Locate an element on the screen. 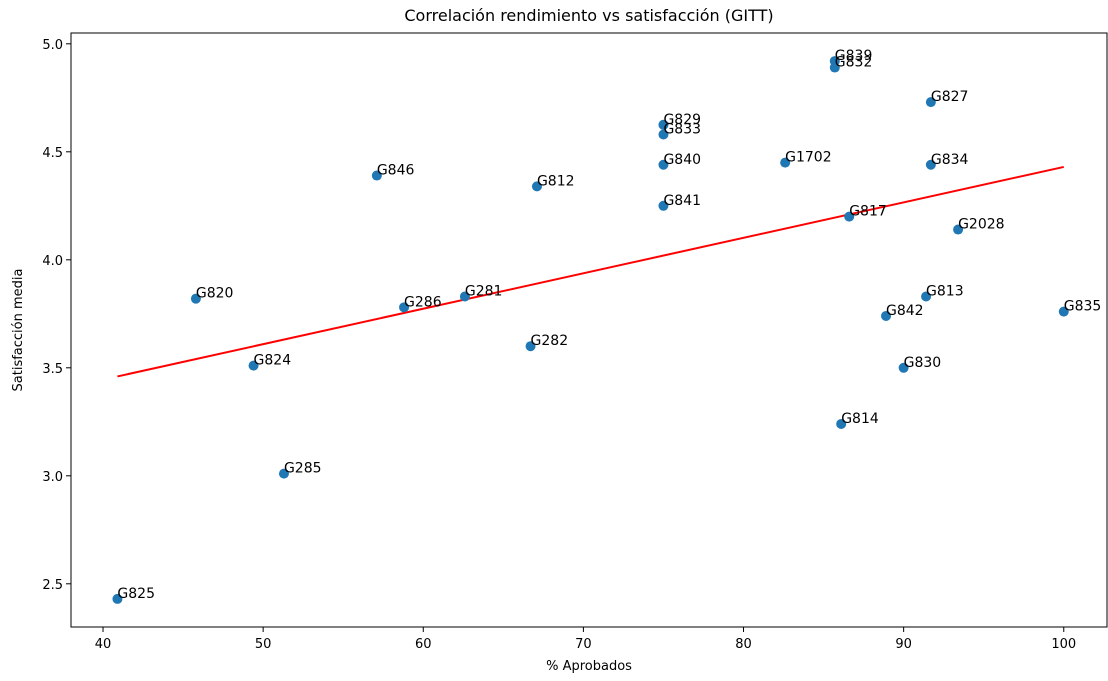  x-tick-label: 70 is located at coordinates (583, 644).